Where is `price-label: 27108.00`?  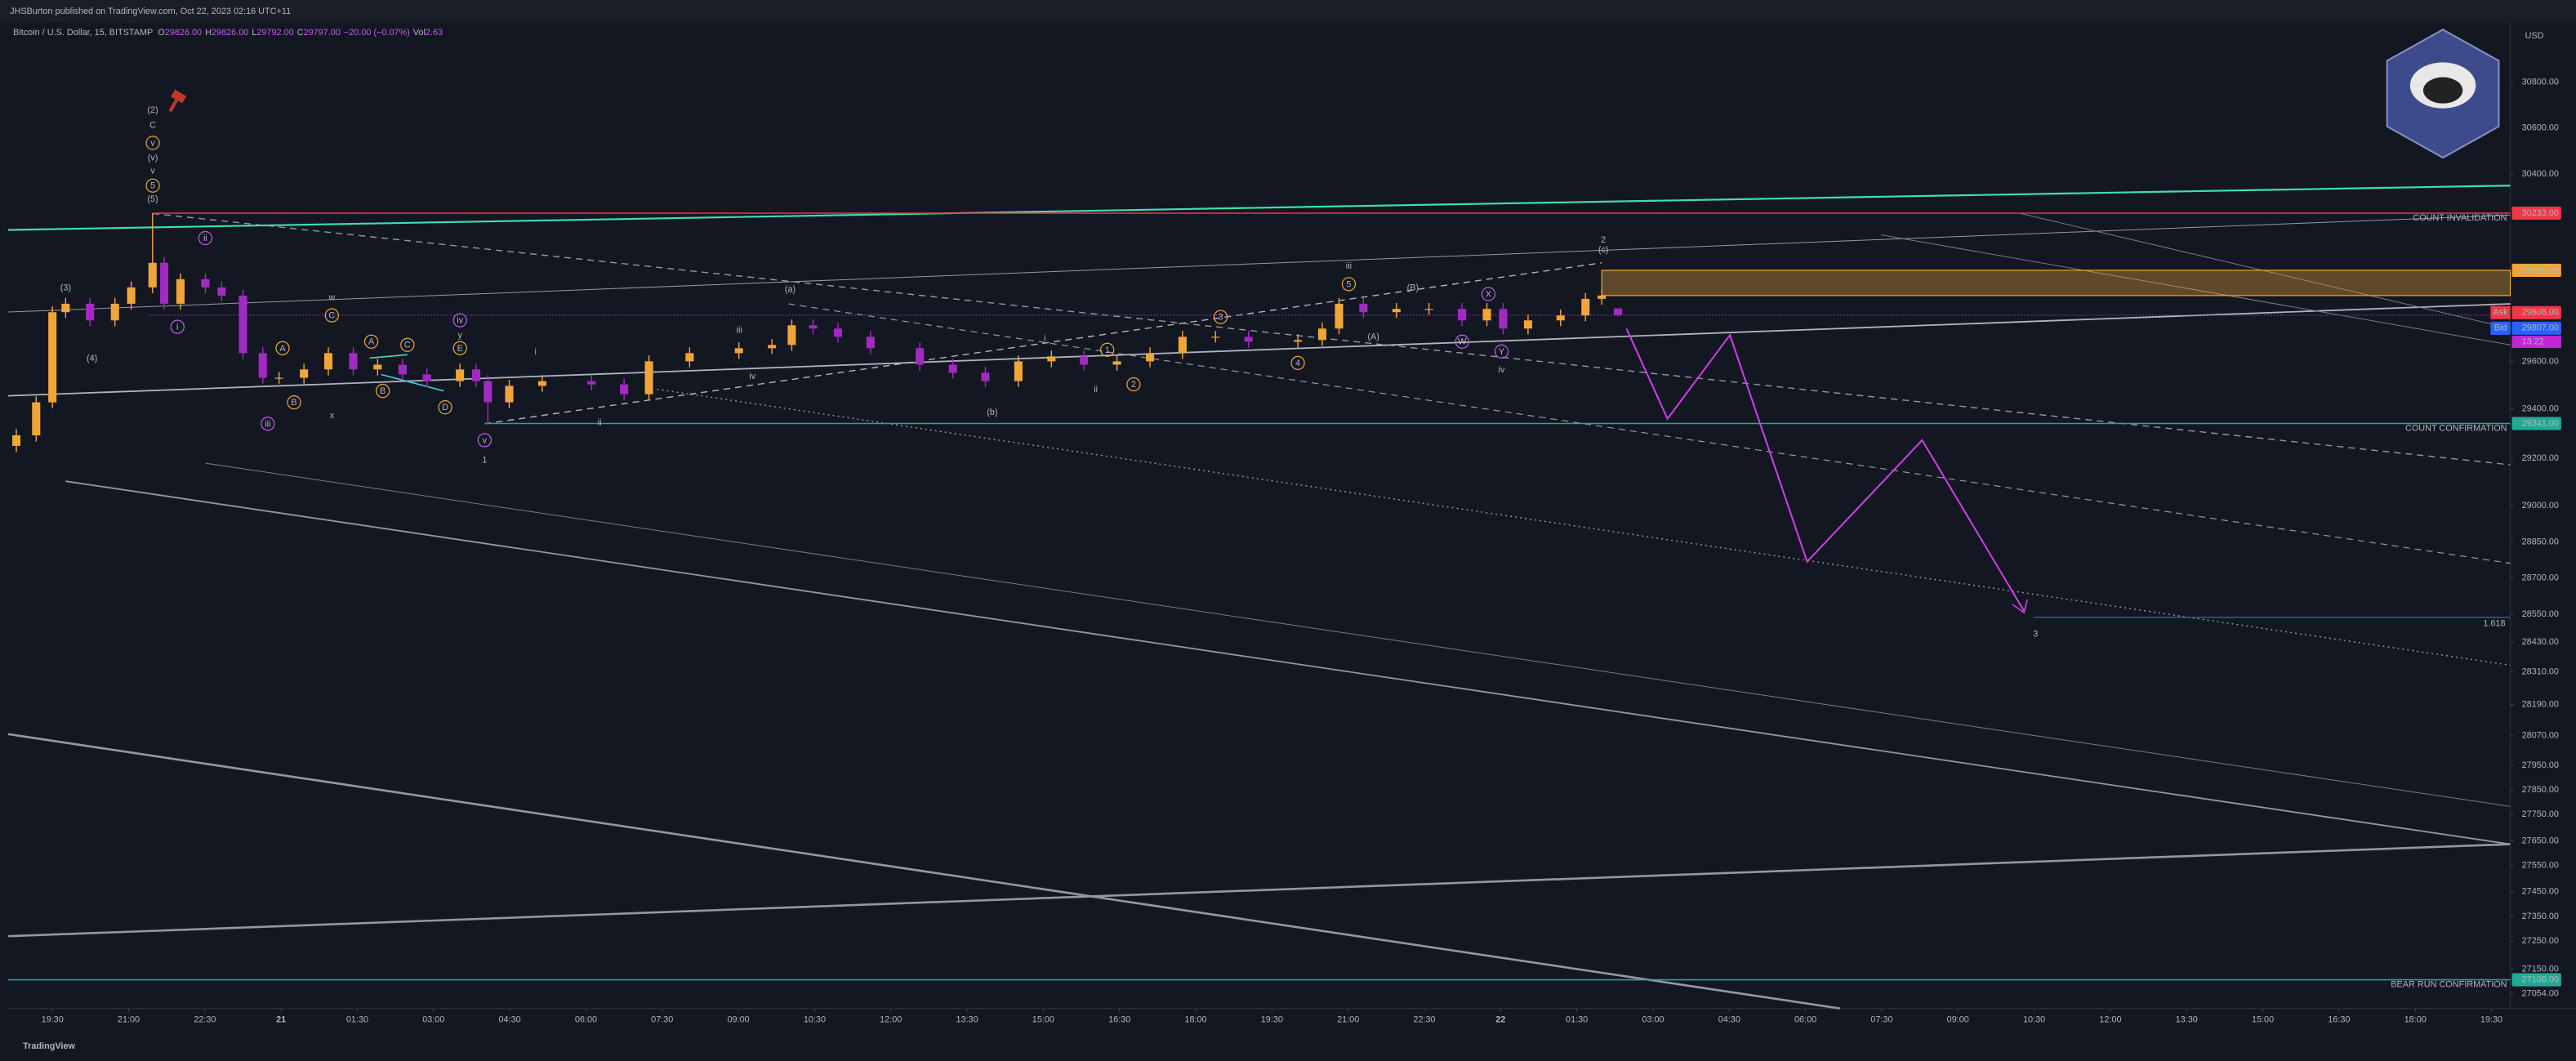
price-label: 27108.00 is located at coordinates (2540, 979).